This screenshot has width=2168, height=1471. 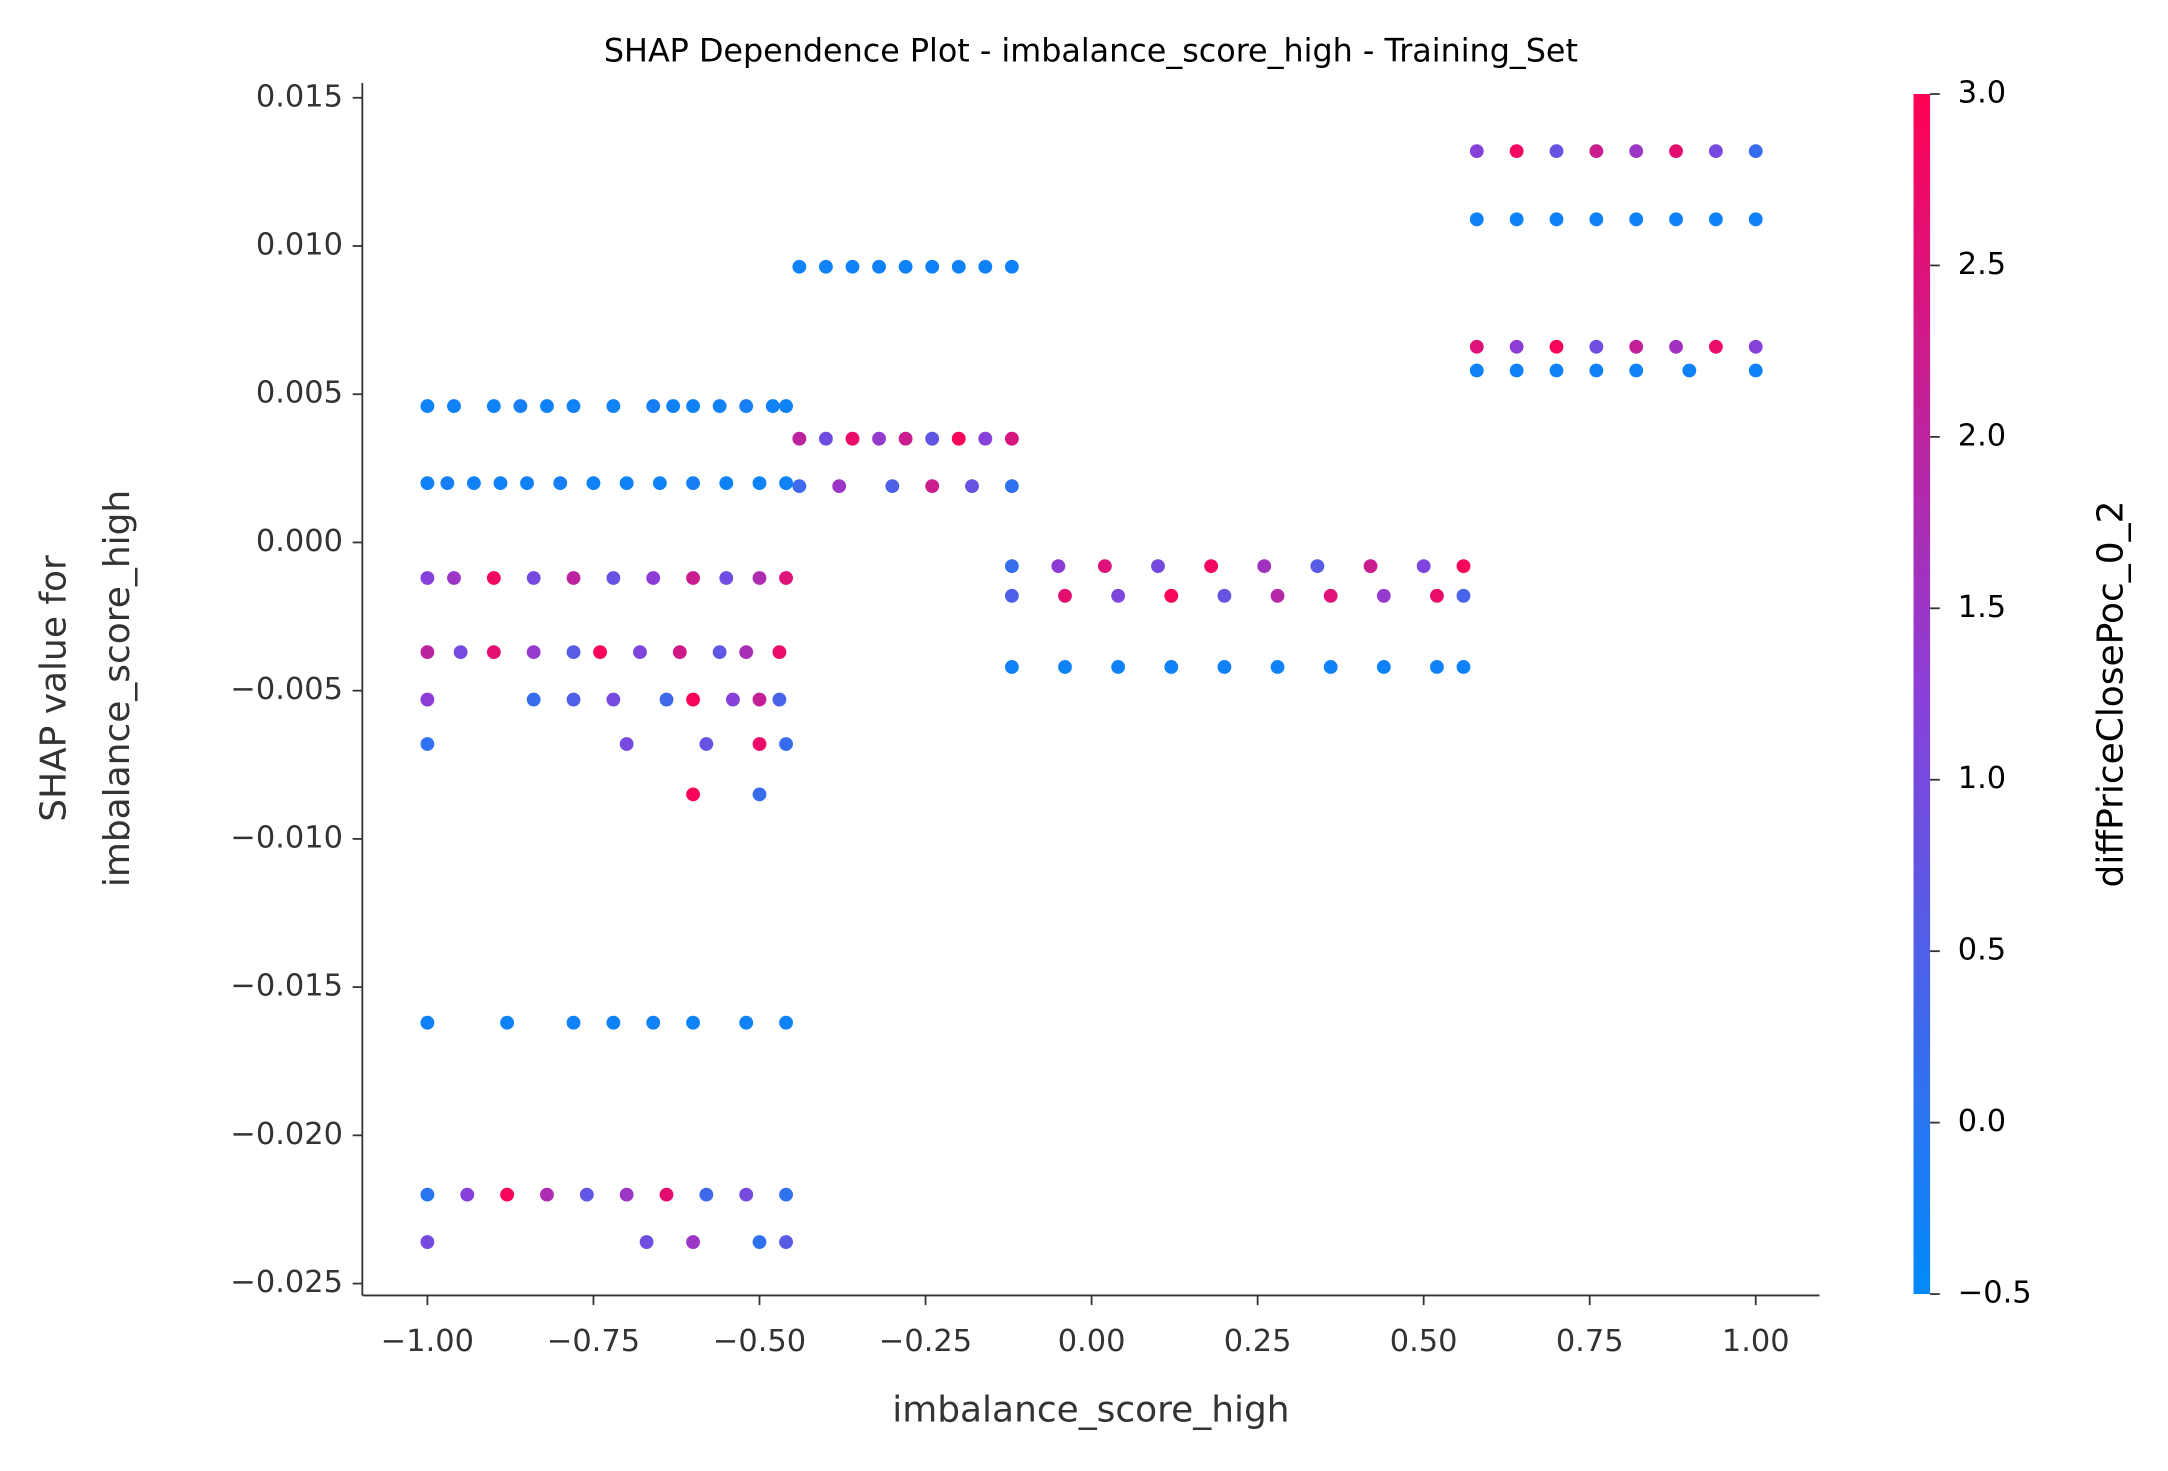 What do you see at coordinates (925, 1341) in the screenshot?
I see `x-tick-label: −0.25` at bounding box center [925, 1341].